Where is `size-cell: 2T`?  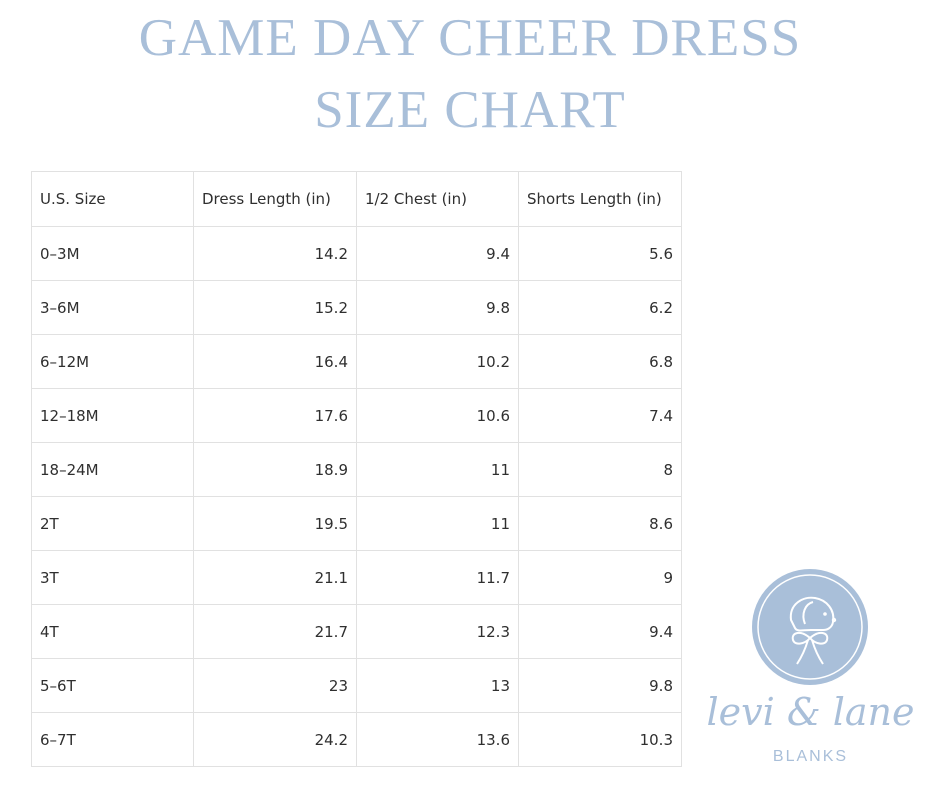 size-cell: 2T is located at coordinates (112, 523).